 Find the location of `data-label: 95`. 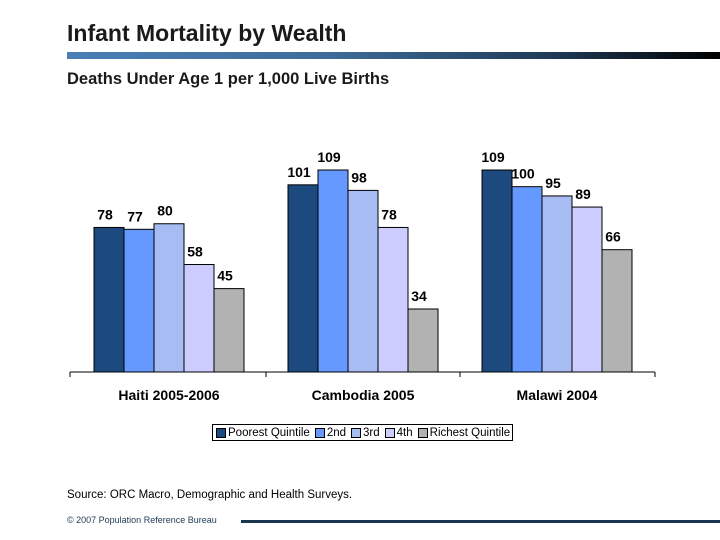

data-label: 95 is located at coordinates (553, 183).